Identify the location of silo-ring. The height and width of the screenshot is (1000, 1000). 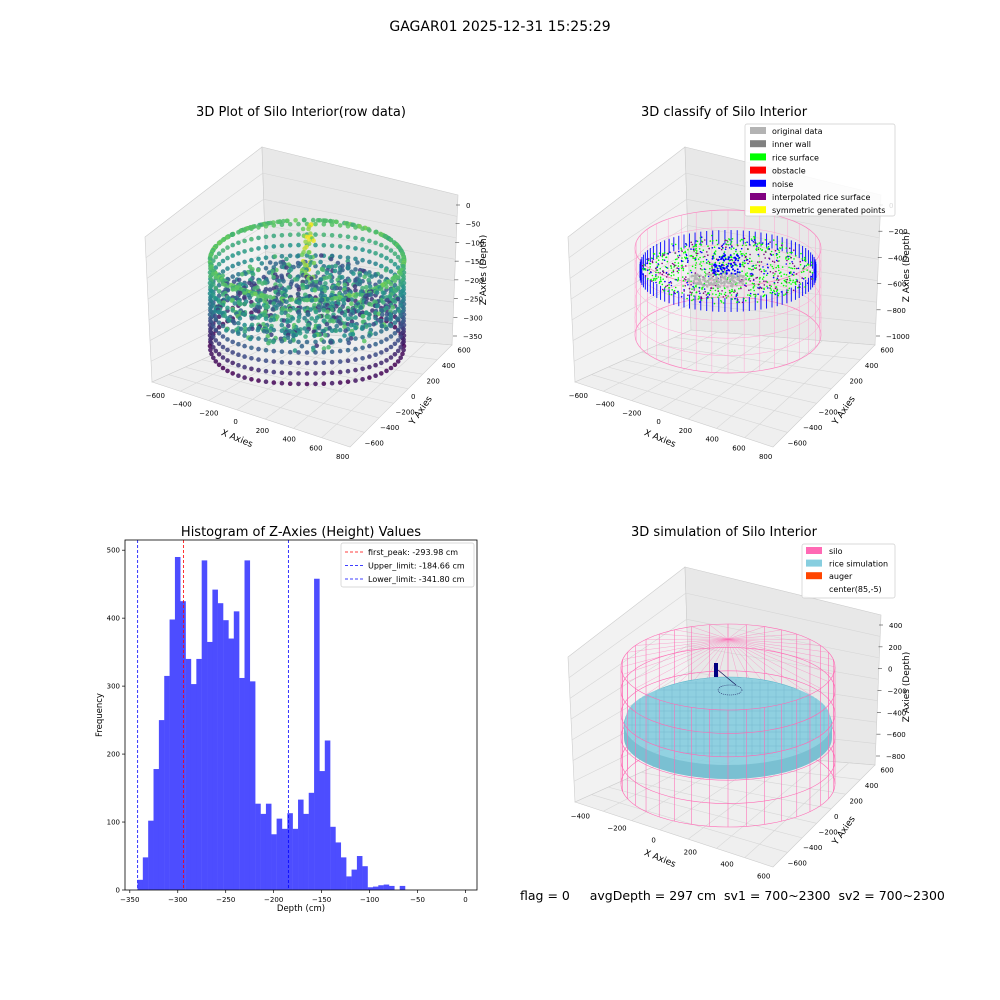
(728, 712).